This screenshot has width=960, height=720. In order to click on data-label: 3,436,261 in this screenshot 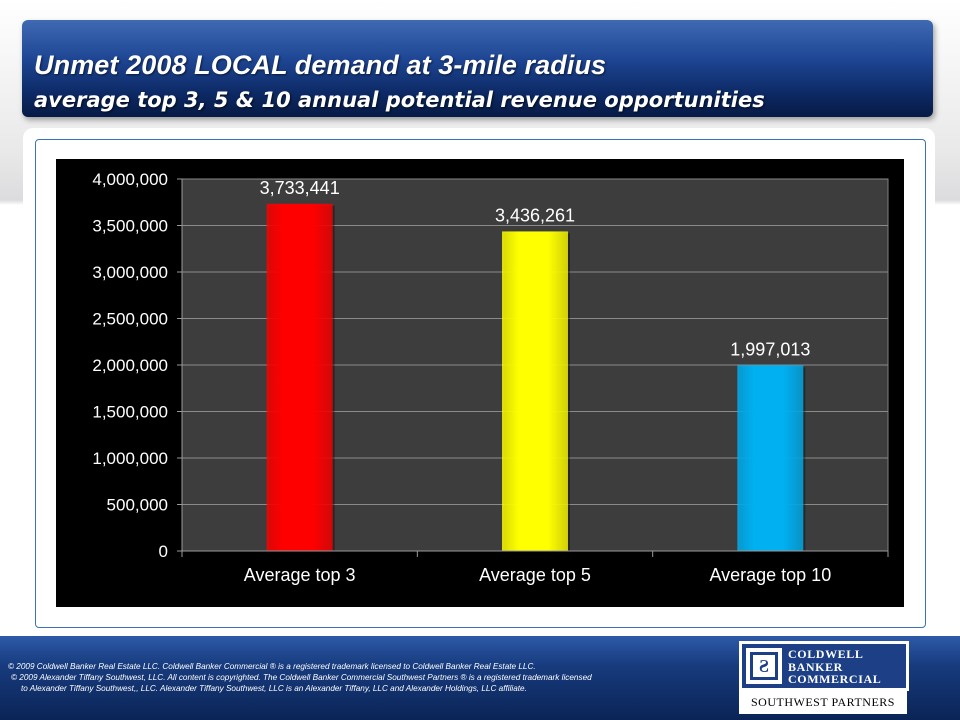, I will do `click(535, 215)`.